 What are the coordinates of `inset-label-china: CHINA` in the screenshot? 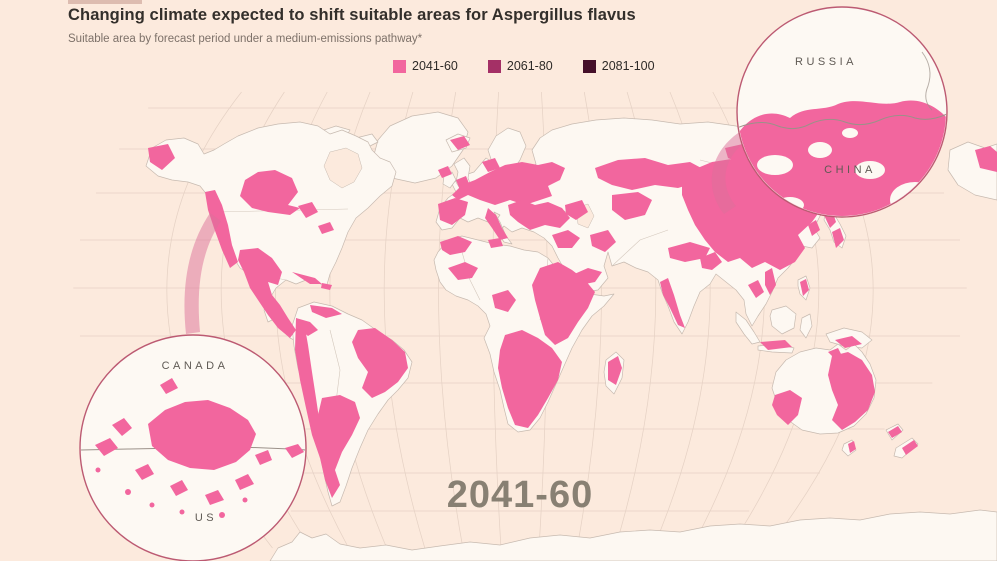 It's located at (850, 170).